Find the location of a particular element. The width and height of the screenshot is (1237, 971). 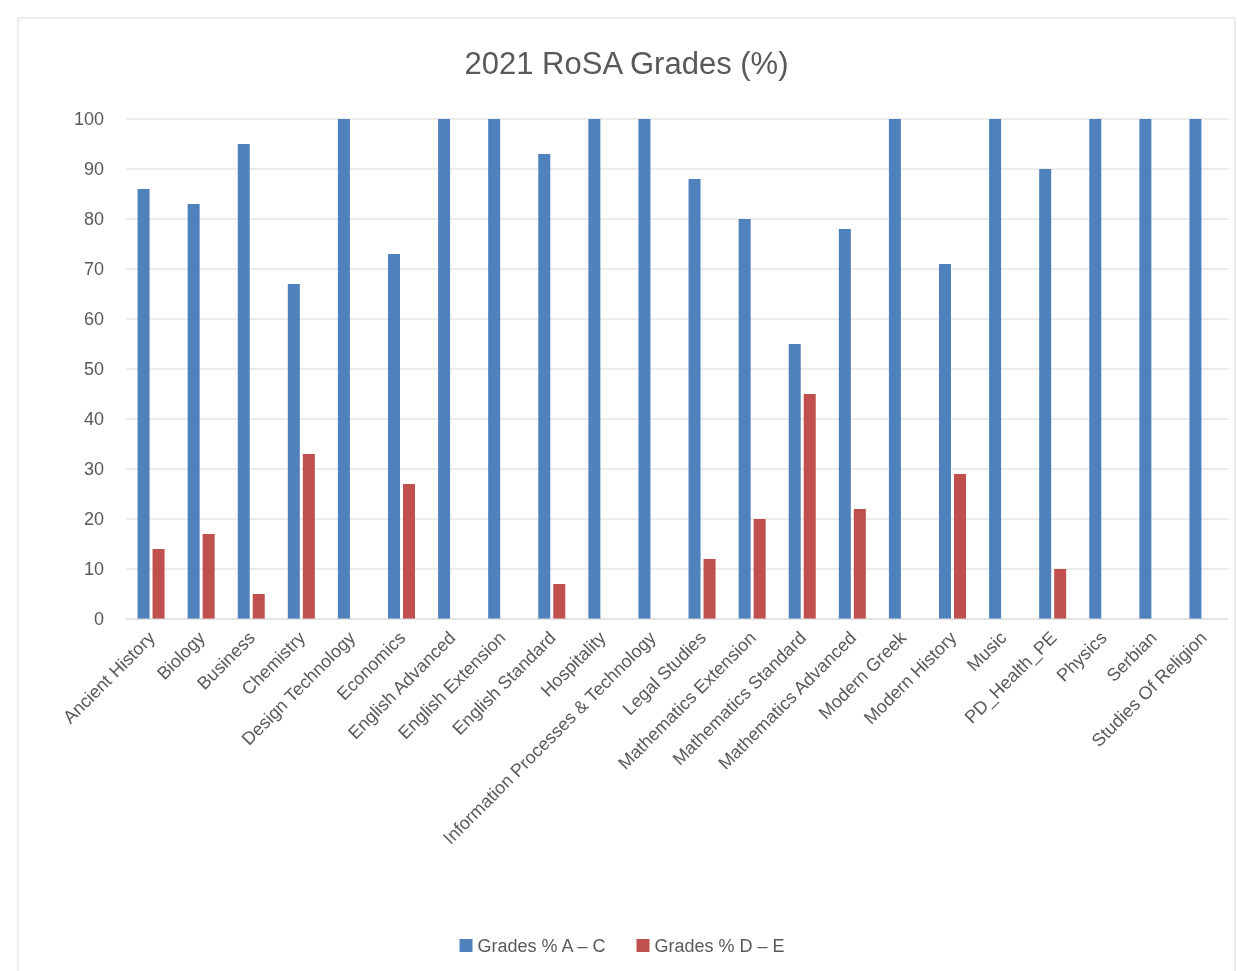

y-tick-label: 30 is located at coordinates (93, 469).